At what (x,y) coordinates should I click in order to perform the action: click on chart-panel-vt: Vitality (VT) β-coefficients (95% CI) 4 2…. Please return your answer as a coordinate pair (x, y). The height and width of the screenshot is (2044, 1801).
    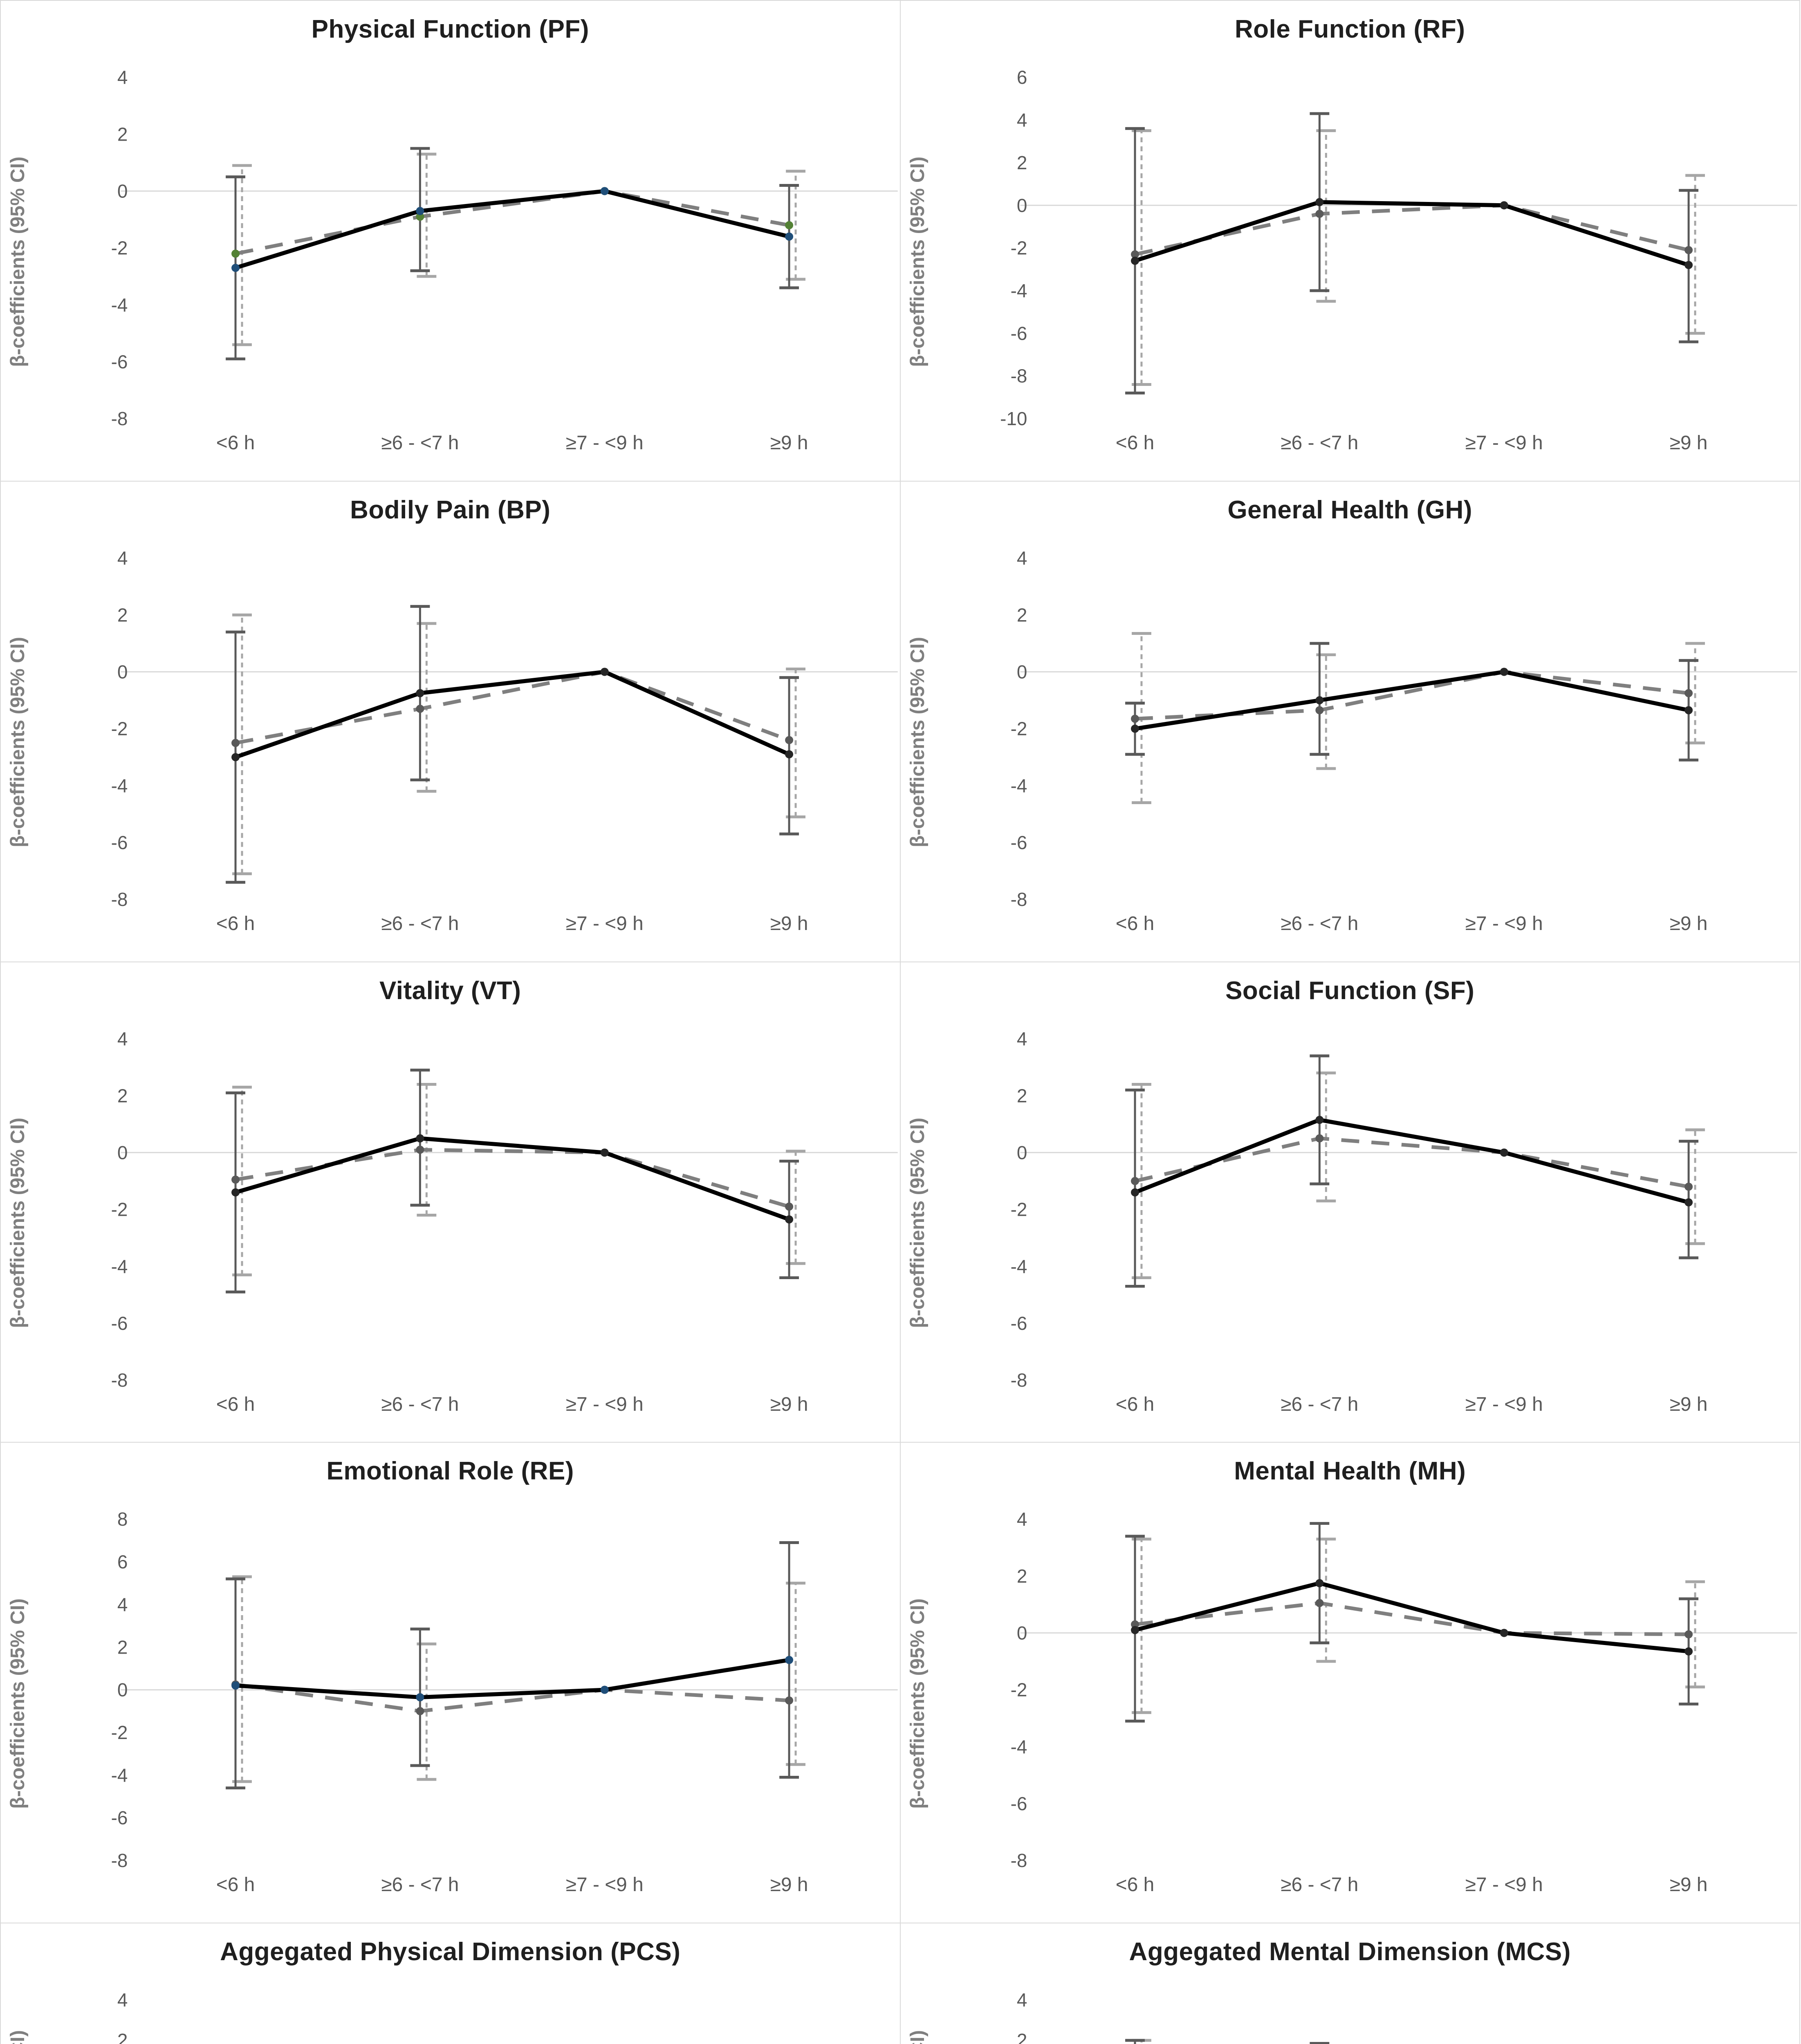
    Looking at the image, I should click on (451, 1203).